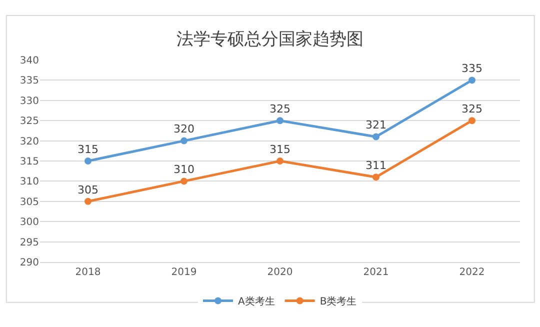  I want to click on y-tick-label: 335, so click(29, 81).